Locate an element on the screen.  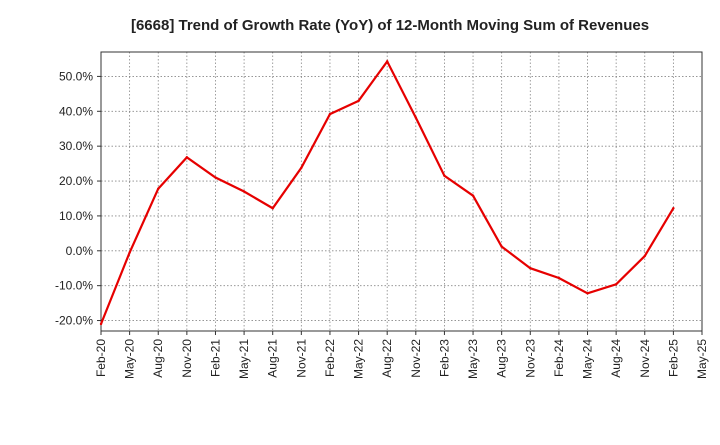
y-tick-label: -20.0% is located at coordinates (74, 321).